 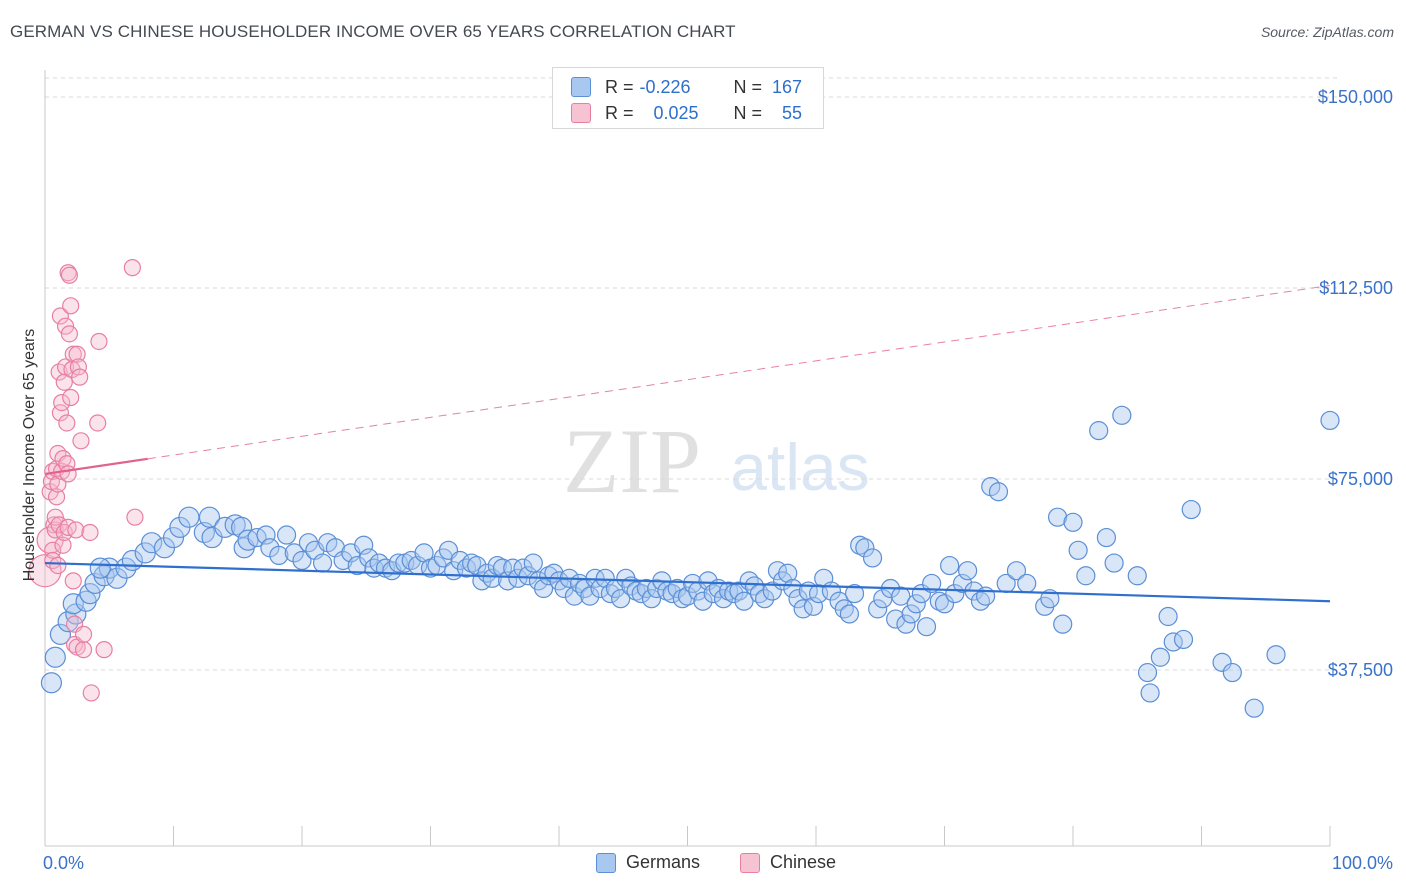 I want to click on y-tick-label: $75,000, so click(x=1360, y=479).